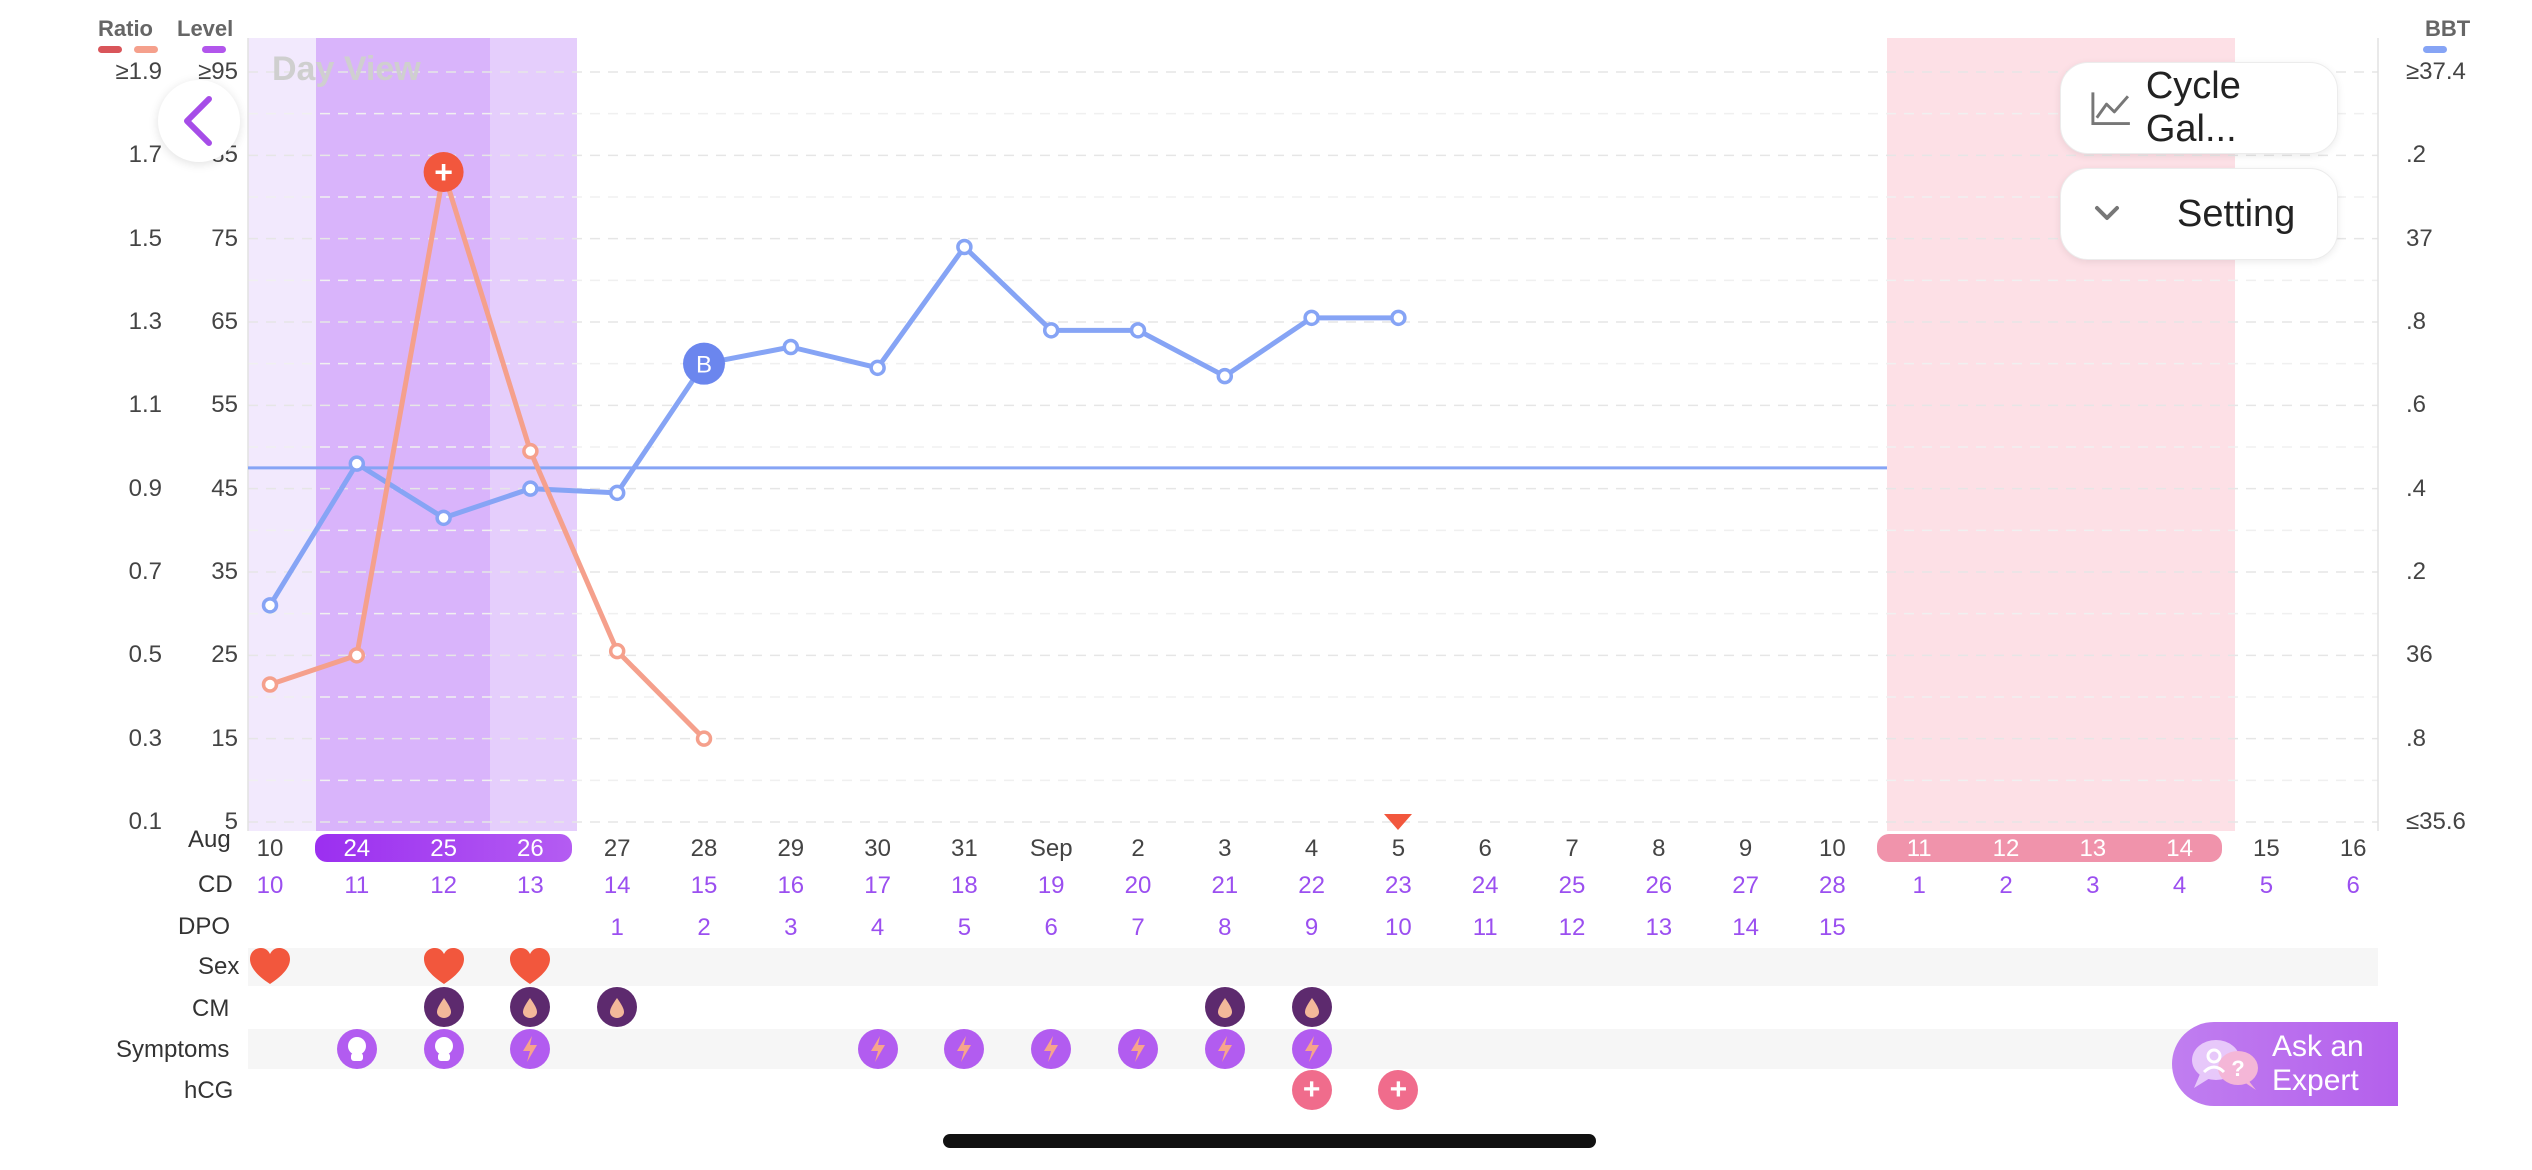  Describe the element at coordinates (2436, 821) in the screenshot. I see `bbt-axis-tick: ≤35.6` at that location.